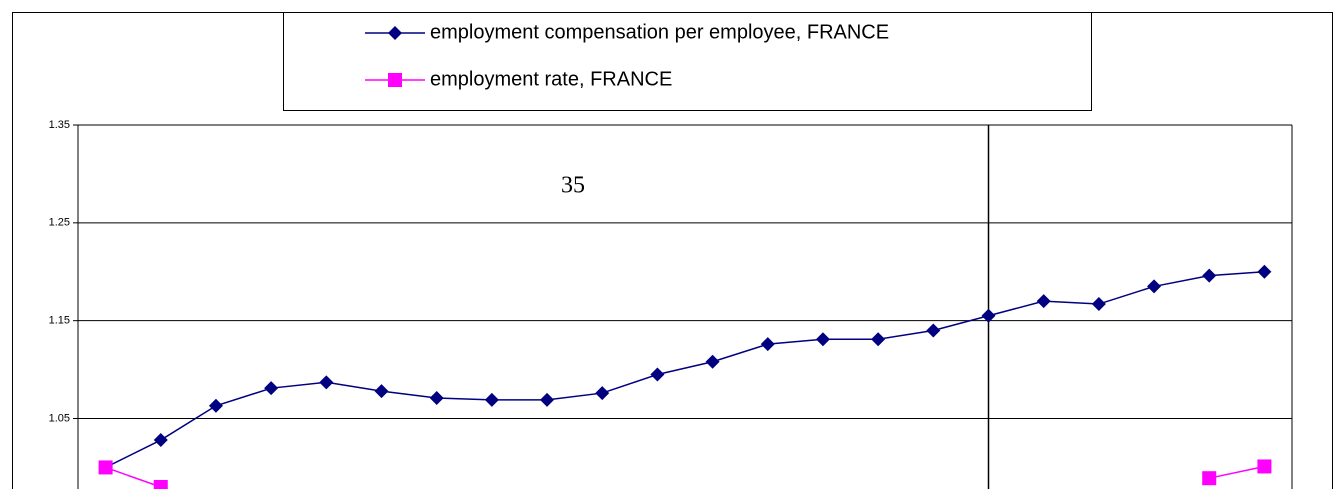  What do you see at coordinates (59, 223) in the screenshot?
I see `y-tick-label: 1.25` at bounding box center [59, 223].